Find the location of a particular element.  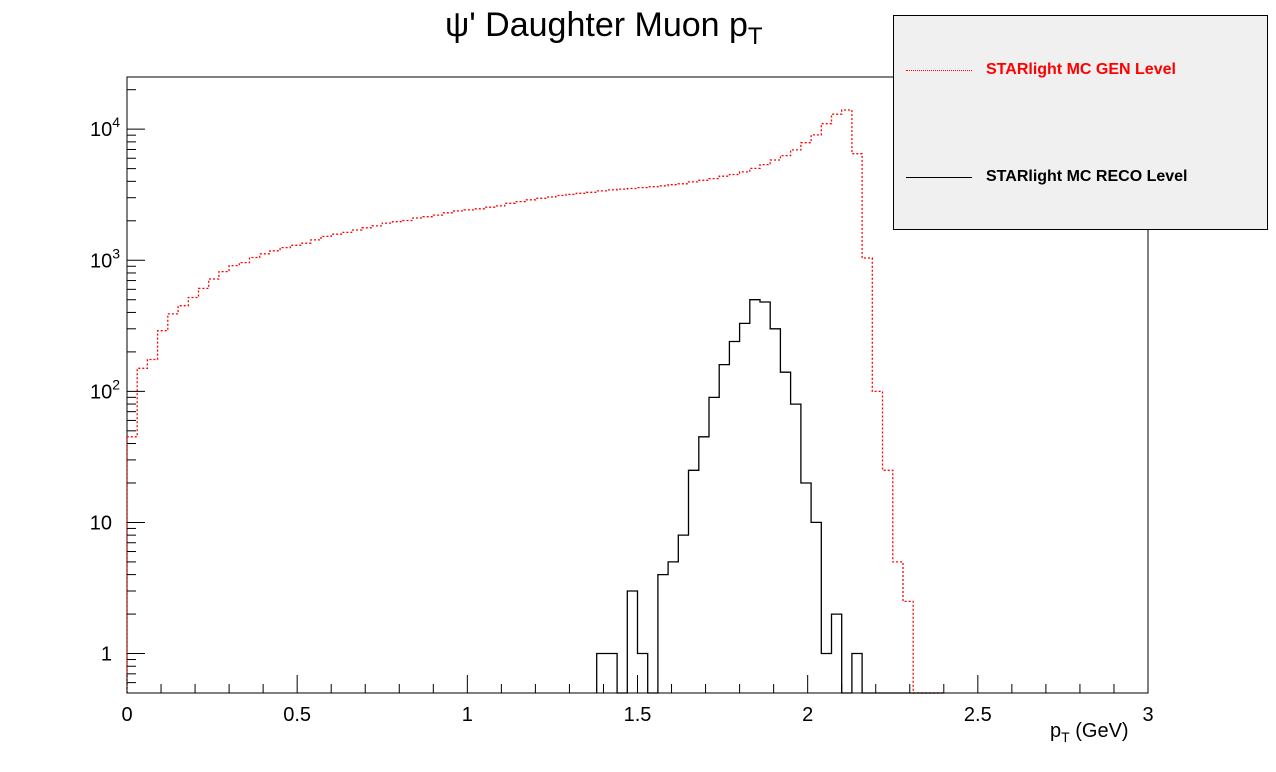

x-tick-label: 2 is located at coordinates (807, 715).